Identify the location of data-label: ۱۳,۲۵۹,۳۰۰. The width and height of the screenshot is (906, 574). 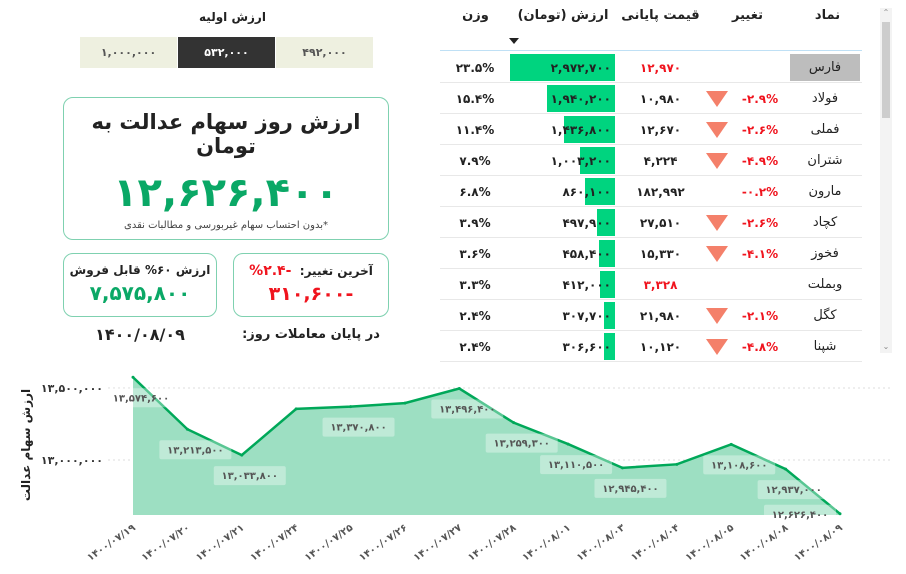
(521, 444).